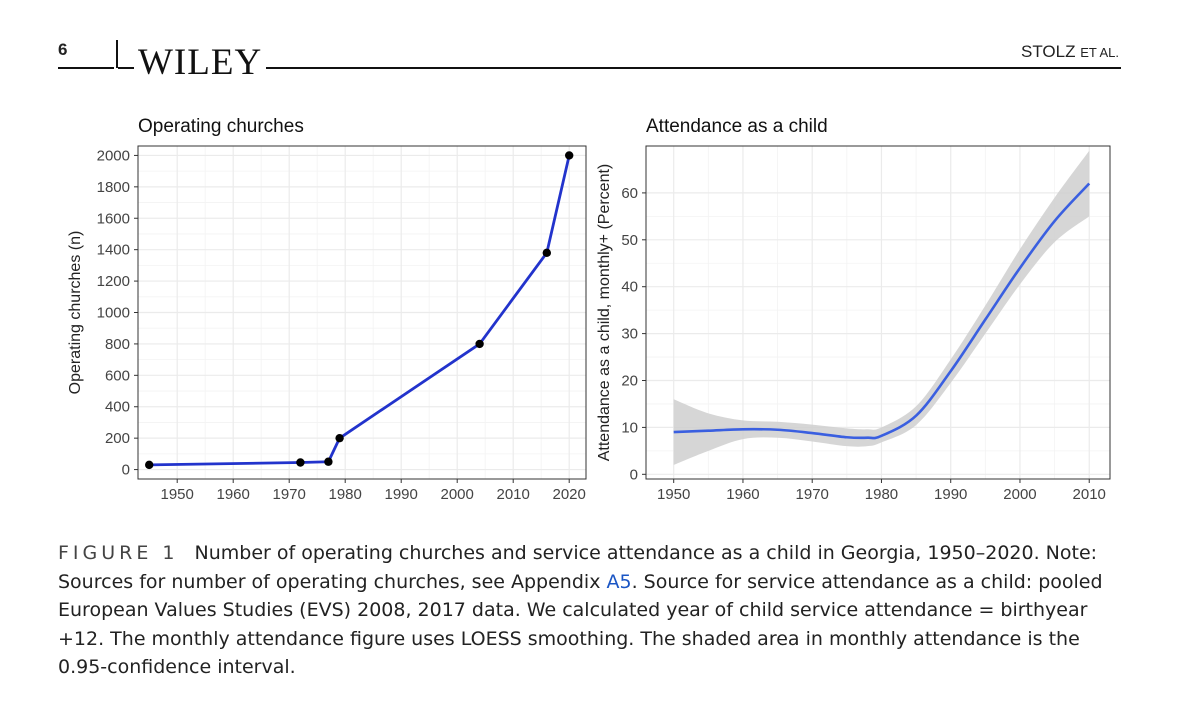  Describe the element at coordinates (629, 287) in the screenshot. I see `y-tick-label: 40` at that location.